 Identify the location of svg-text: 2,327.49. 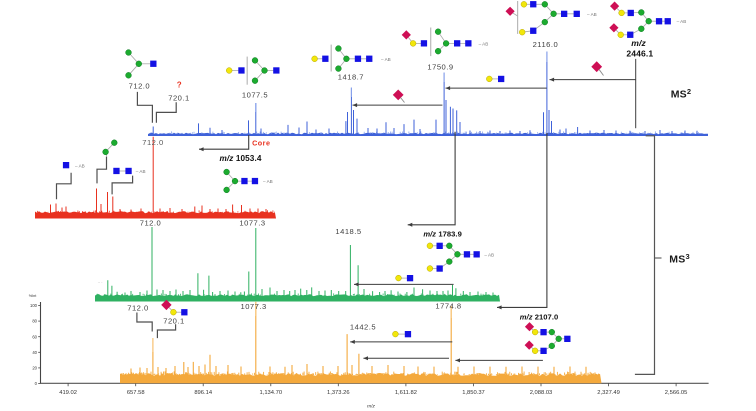
(608, 393).